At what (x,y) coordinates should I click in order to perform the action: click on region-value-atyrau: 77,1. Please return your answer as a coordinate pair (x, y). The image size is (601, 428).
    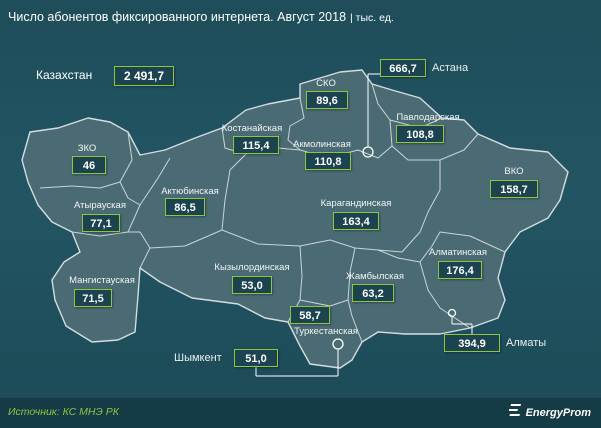
    Looking at the image, I should click on (101, 223).